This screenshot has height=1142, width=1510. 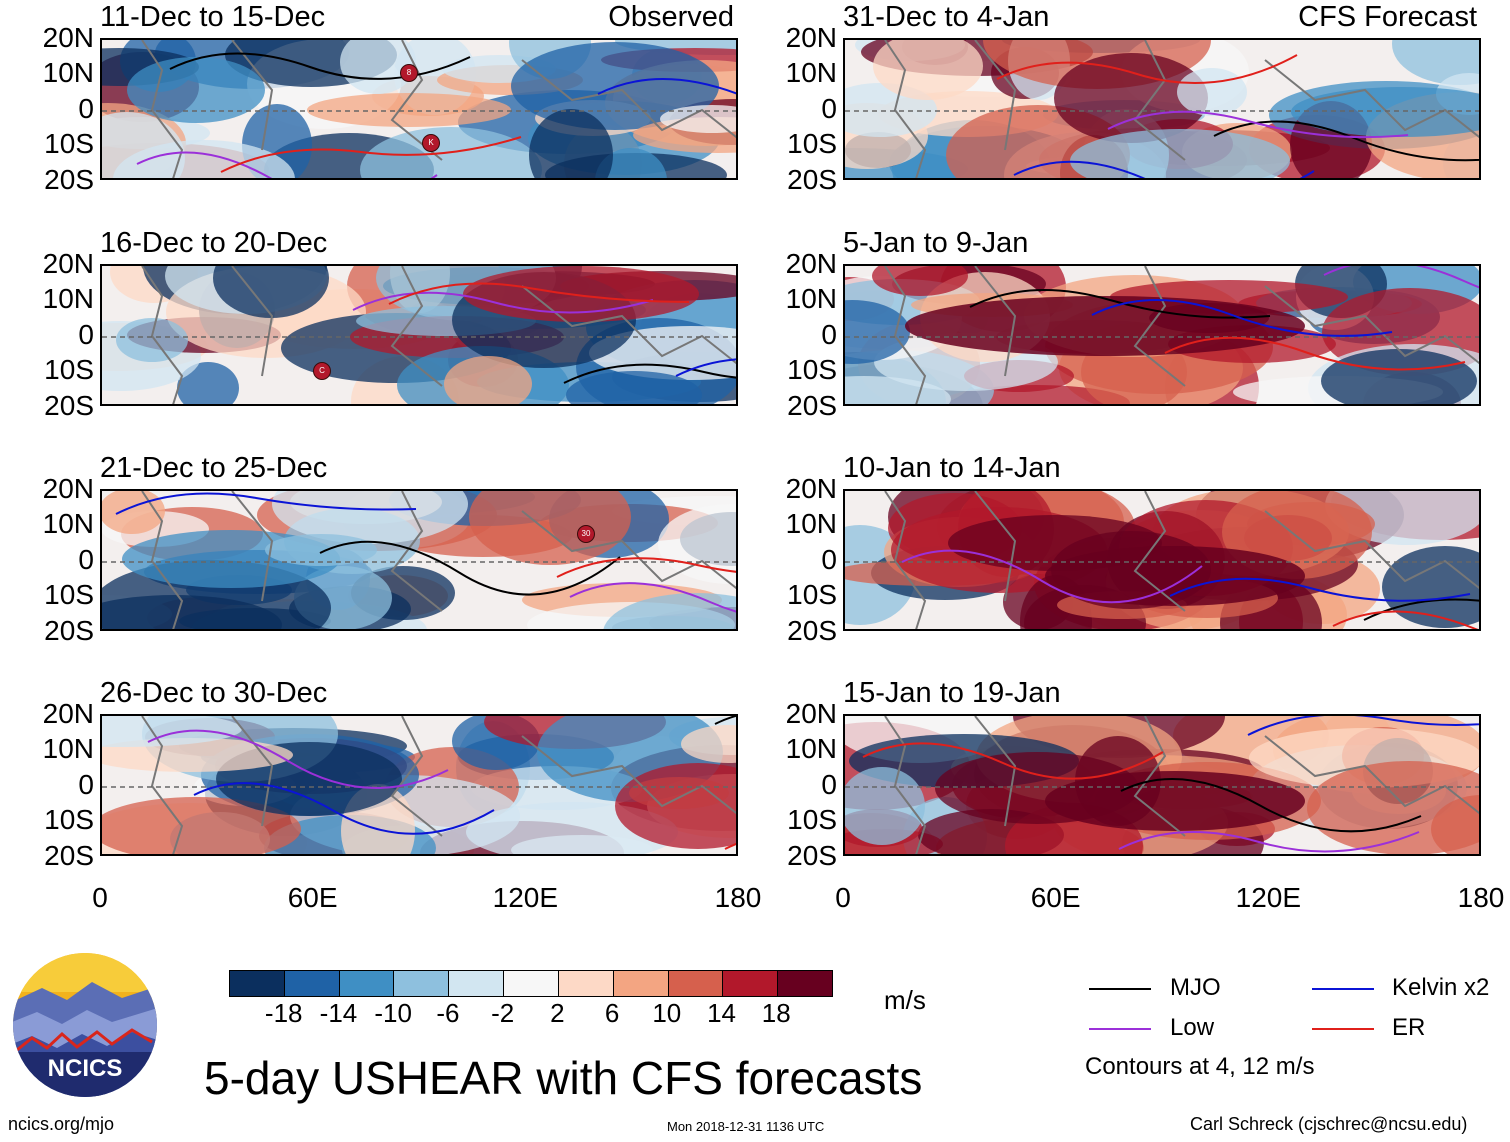 What do you see at coordinates (1120, 1029) in the screenshot?
I see `legend-low-line` at bounding box center [1120, 1029].